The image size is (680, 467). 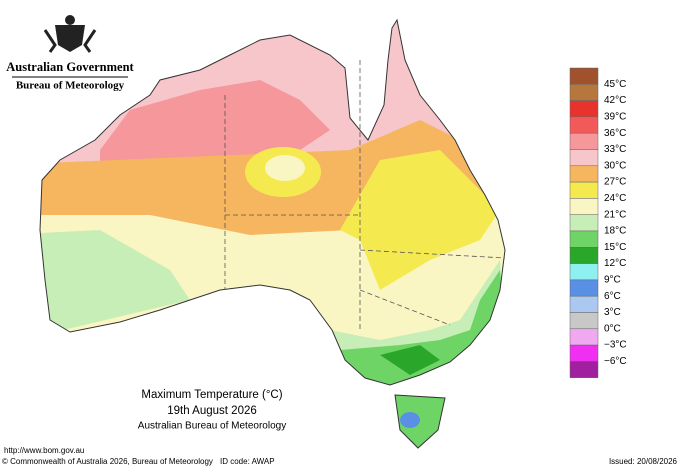 I want to click on legend-label: 18°C, so click(x=615, y=231).